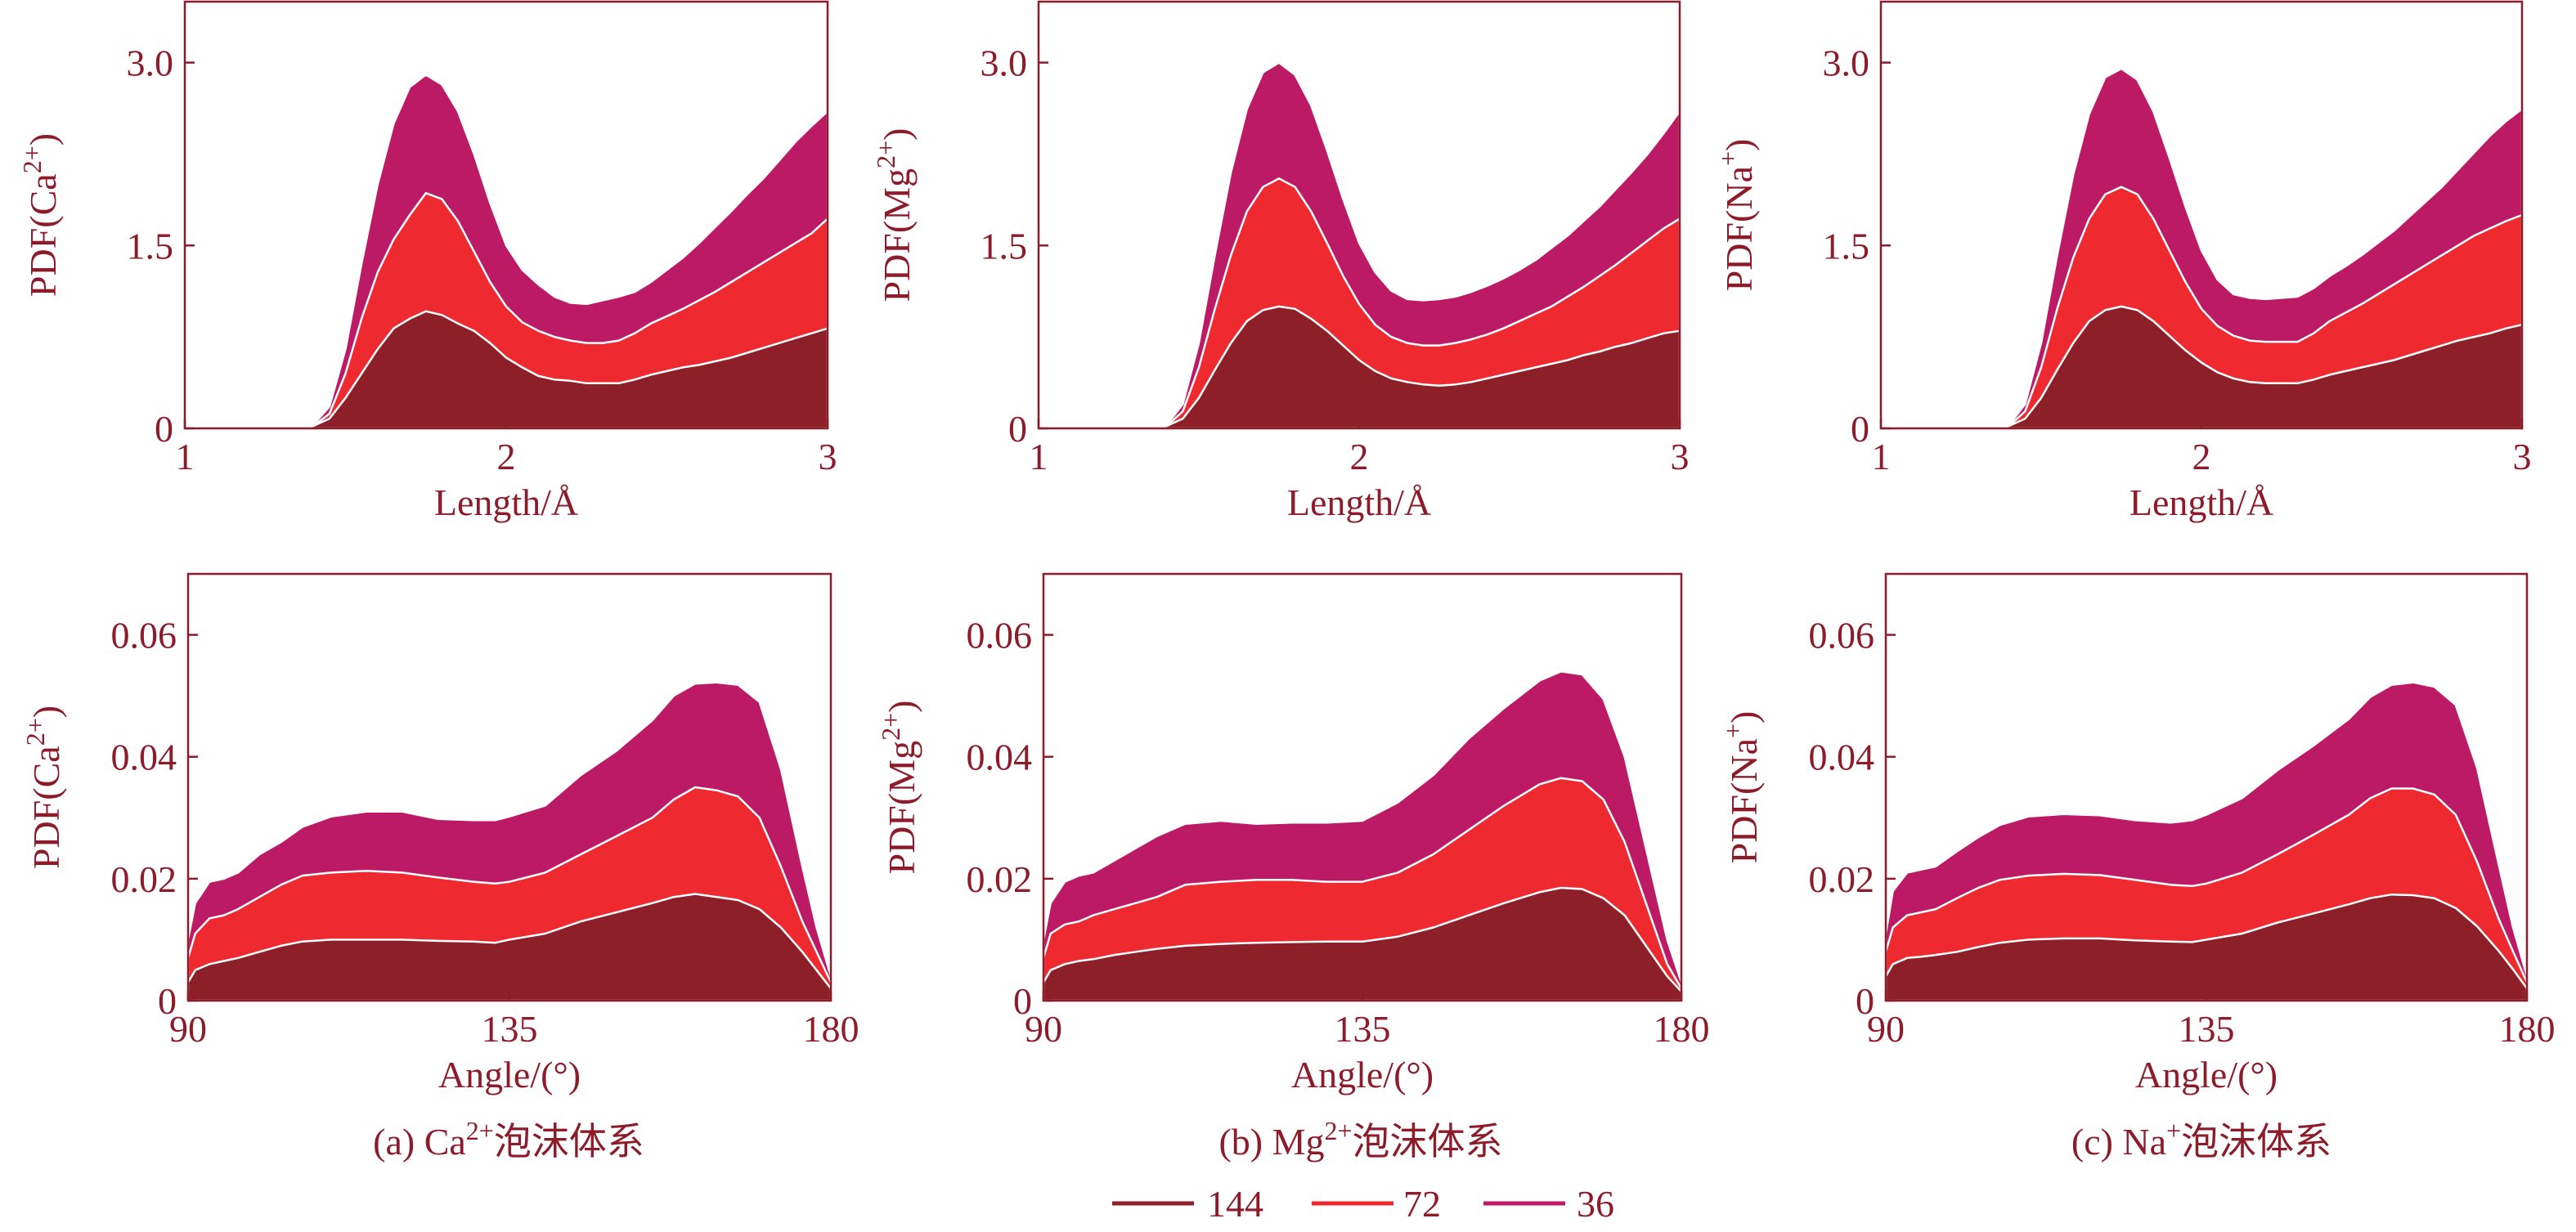 This screenshot has height=1232, width=2576. Describe the element at coordinates (2201, 456) in the screenshot. I see `xtick-label-c-top-1: 2` at that location.